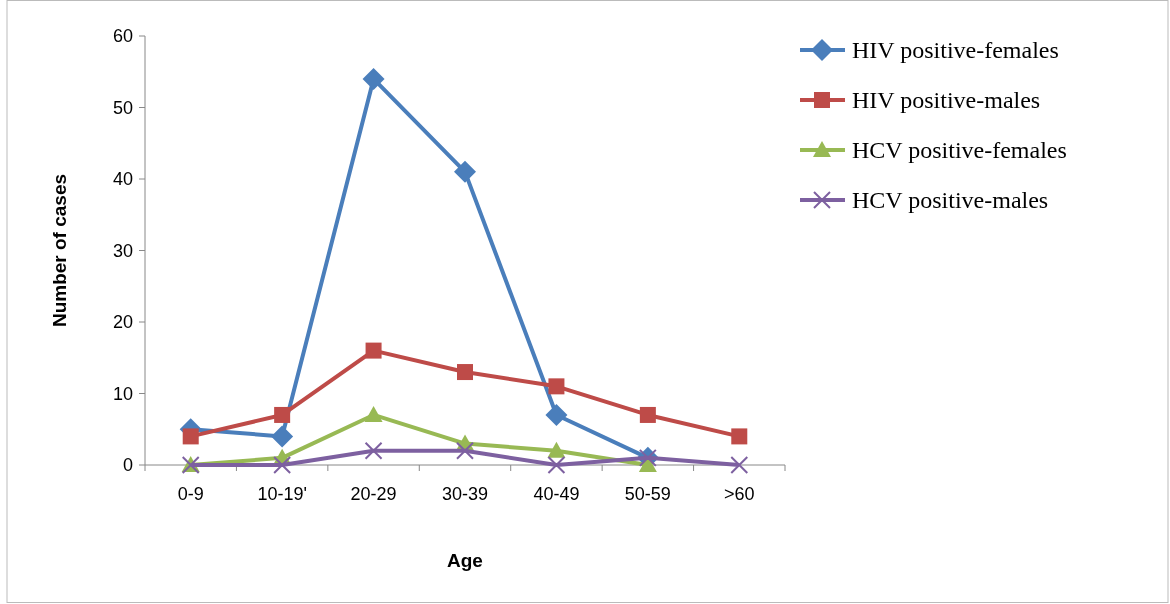 This screenshot has height=604, width=1170. What do you see at coordinates (127, 465) in the screenshot?
I see `y-tick-label: 0` at bounding box center [127, 465].